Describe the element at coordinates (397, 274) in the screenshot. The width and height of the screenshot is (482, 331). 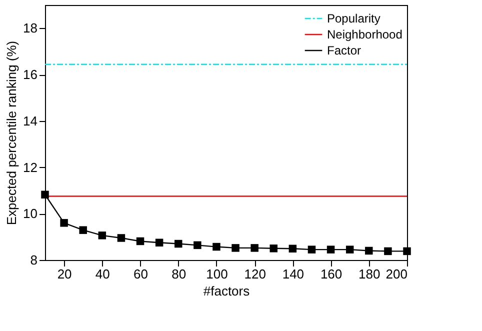
I see `x-tick-label: 200` at that location.